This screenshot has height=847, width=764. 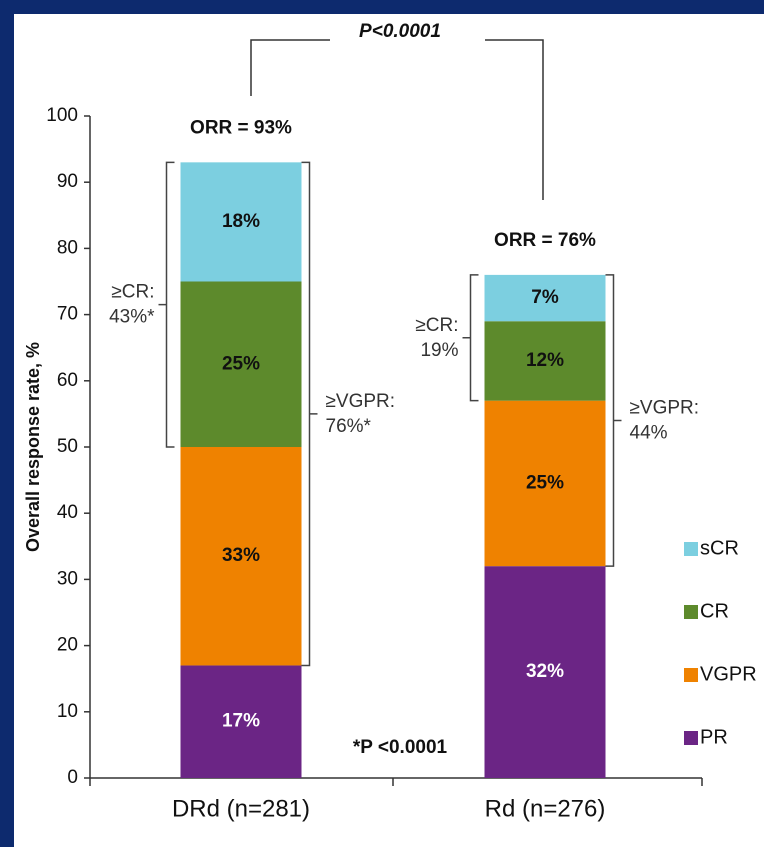 I want to click on y-tick-label: 0, so click(x=72, y=777).